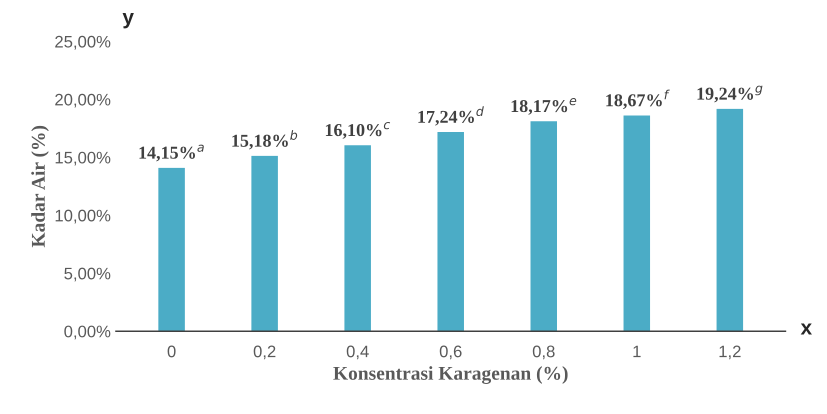 This screenshot has height=414, width=827. What do you see at coordinates (450, 375) in the screenshot?
I see `x-axis-title: Konsentrasi Karagenan (%)` at bounding box center [450, 375].